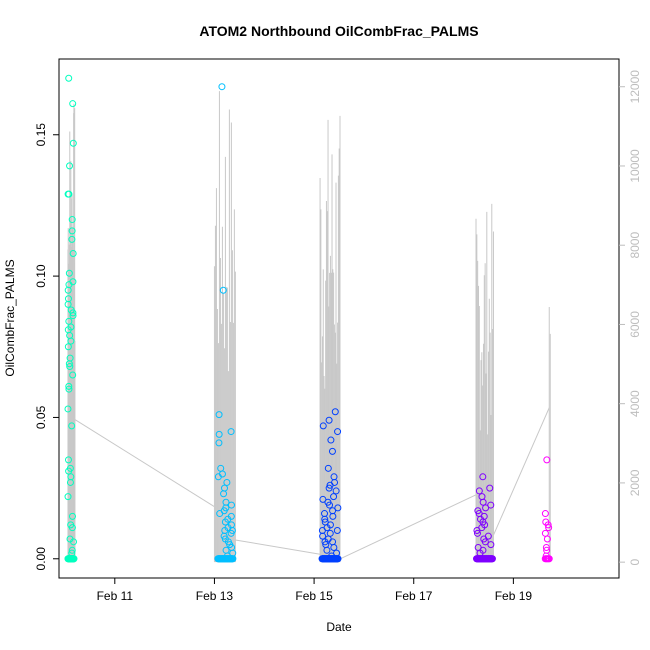 The width and height of the screenshot is (650, 650). Describe the element at coordinates (635, 166) in the screenshot. I see `y2-tick-label: 10000` at that location.